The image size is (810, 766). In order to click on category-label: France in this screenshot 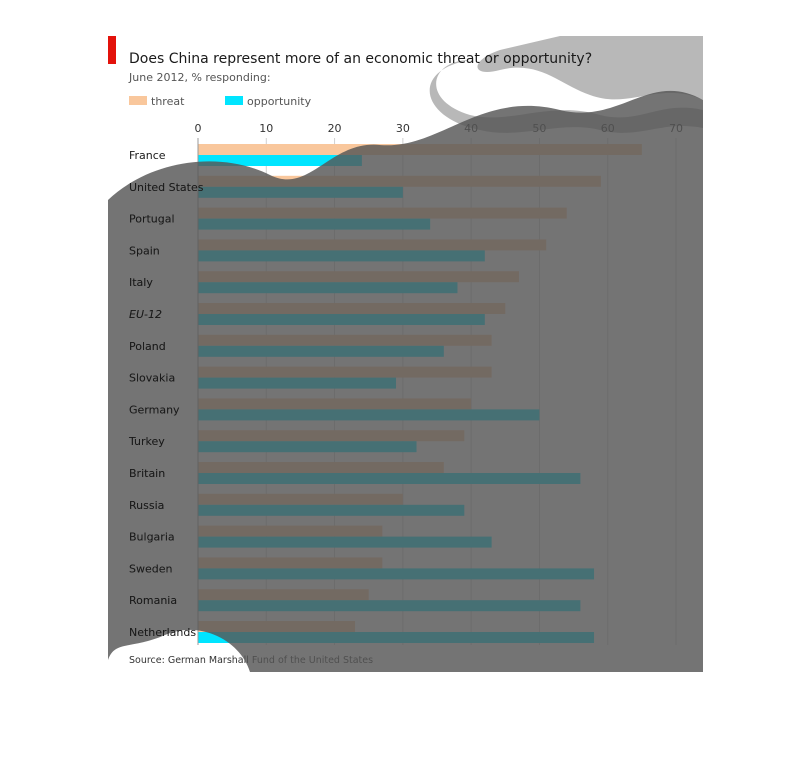, I will do `click(147, 155)`.